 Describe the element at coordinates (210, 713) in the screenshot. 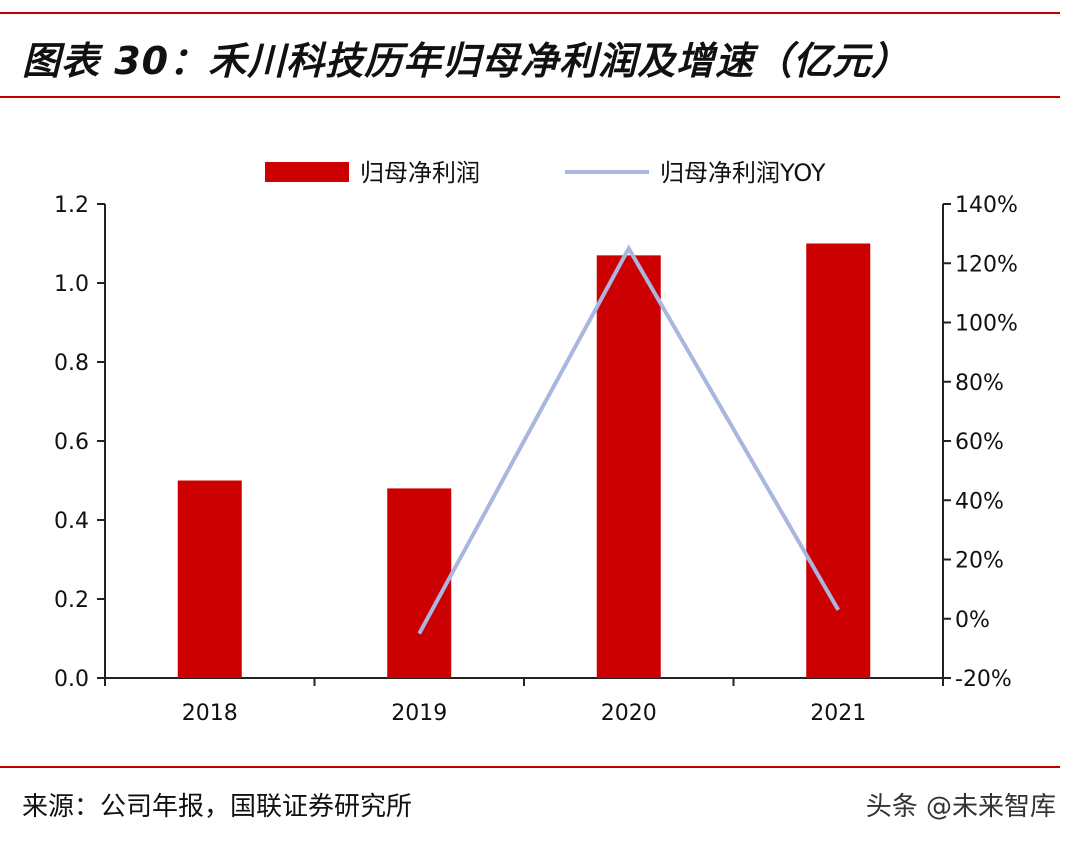

I see `x-tick-label: 2018` at that location.